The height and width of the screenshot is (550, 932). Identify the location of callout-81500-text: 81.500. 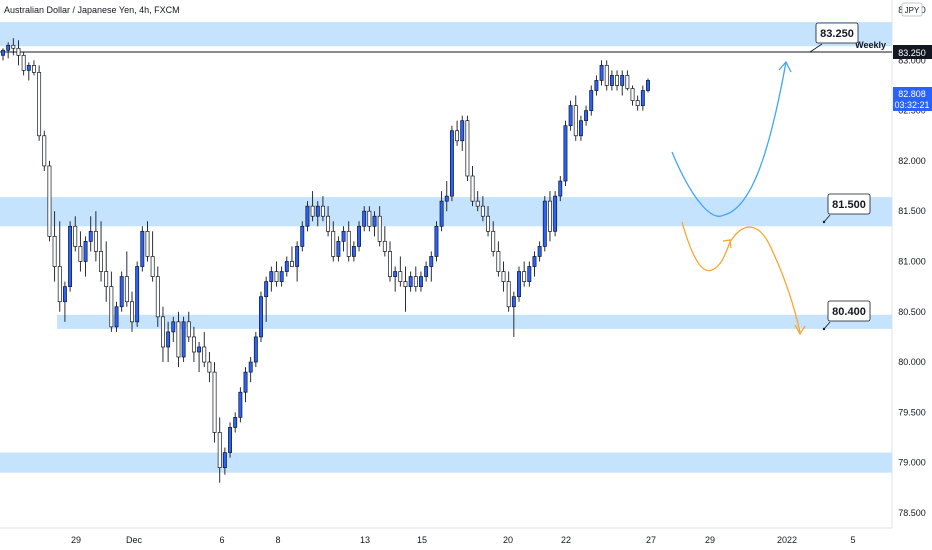
(849, 205).